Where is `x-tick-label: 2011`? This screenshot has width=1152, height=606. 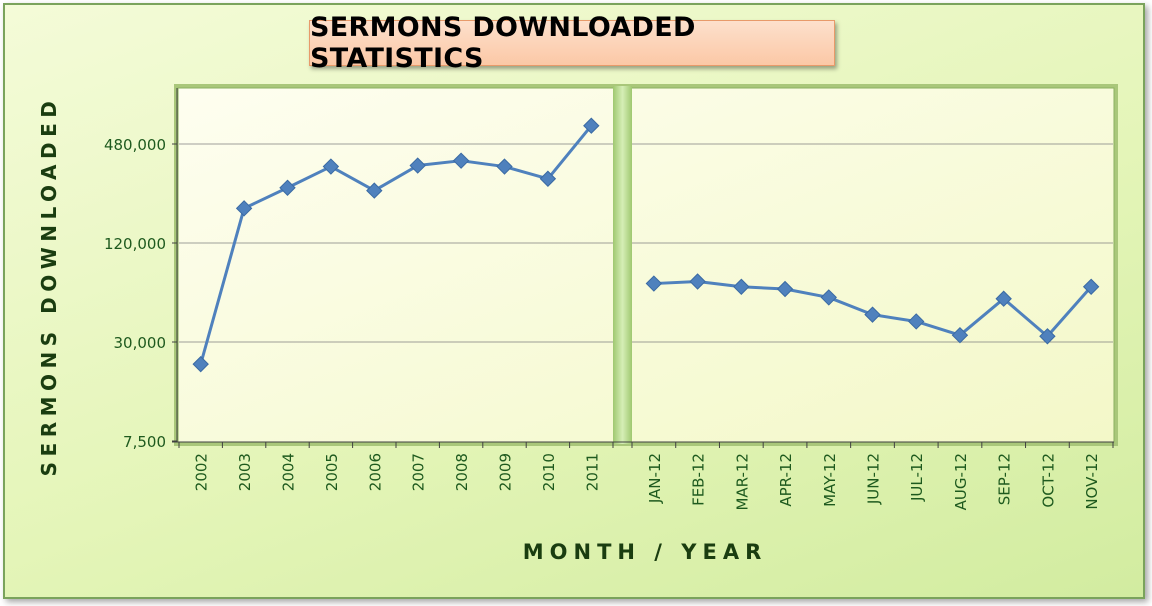 x-tick-label: 2011 is located at coordinates (592, 472).